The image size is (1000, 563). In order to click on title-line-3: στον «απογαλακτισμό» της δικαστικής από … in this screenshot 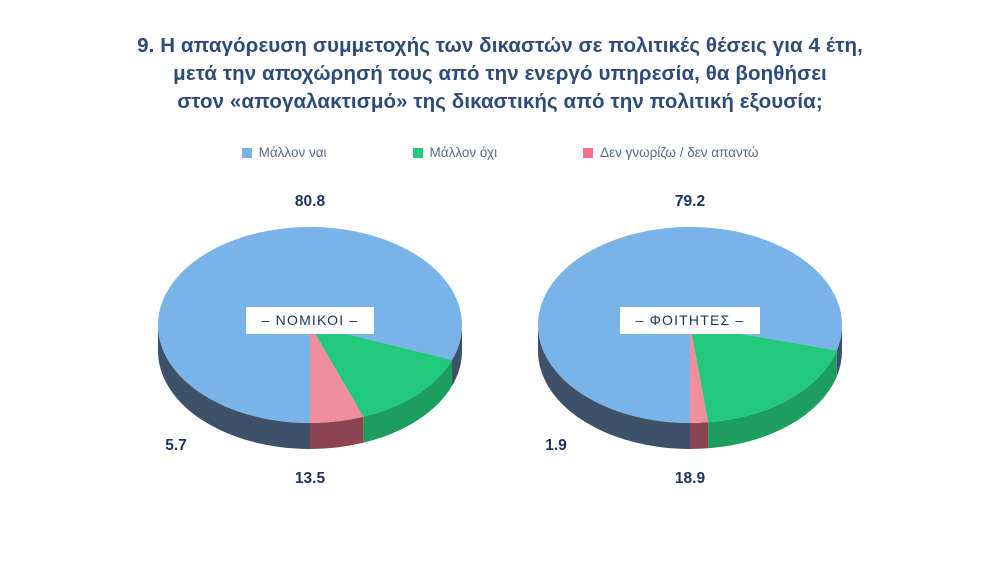, I will do `click(500, 101)`.